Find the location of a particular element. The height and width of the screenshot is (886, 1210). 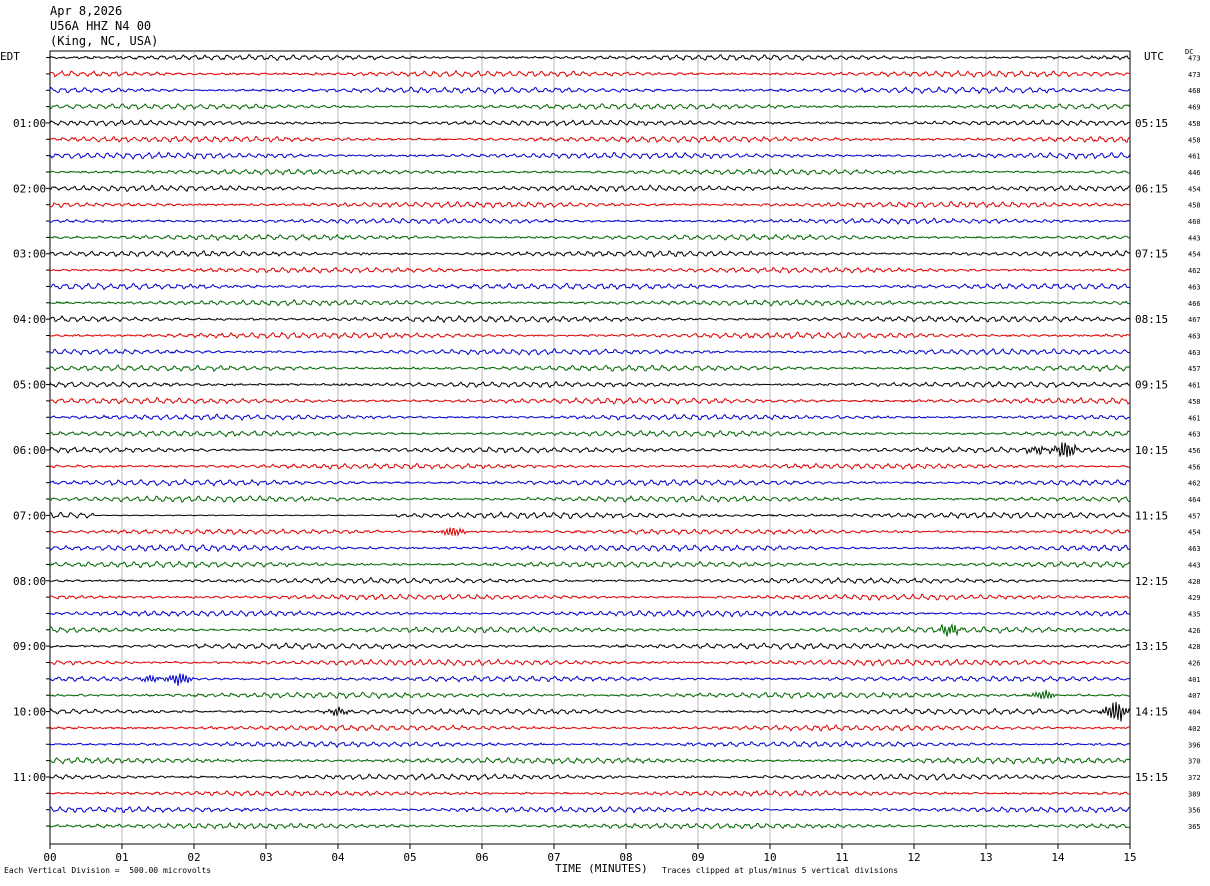

left-hour-label-7: 08:00 is located at coordinates (29, 581).